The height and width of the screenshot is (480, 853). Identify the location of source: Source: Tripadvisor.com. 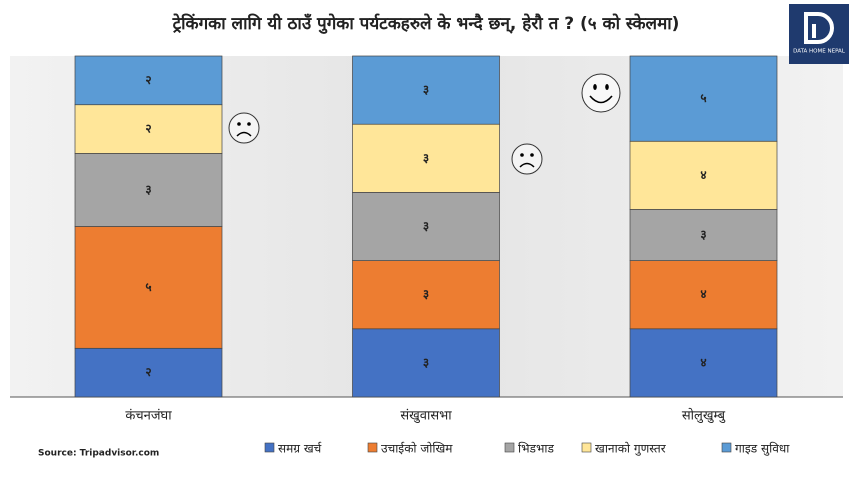
(98, 454).